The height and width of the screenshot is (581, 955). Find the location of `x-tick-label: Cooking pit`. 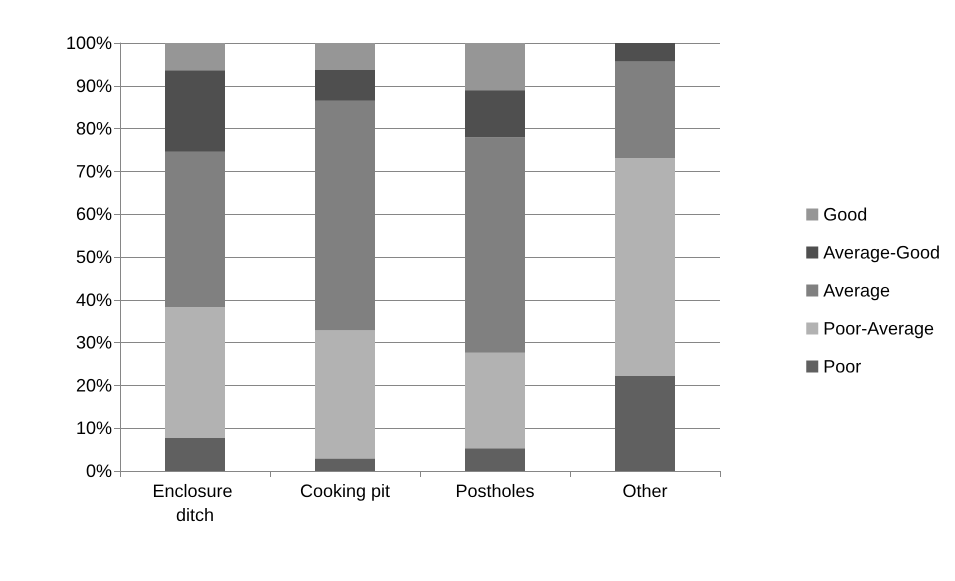

x-tick-label: Cooking pit is located at coordinates (345, 491).